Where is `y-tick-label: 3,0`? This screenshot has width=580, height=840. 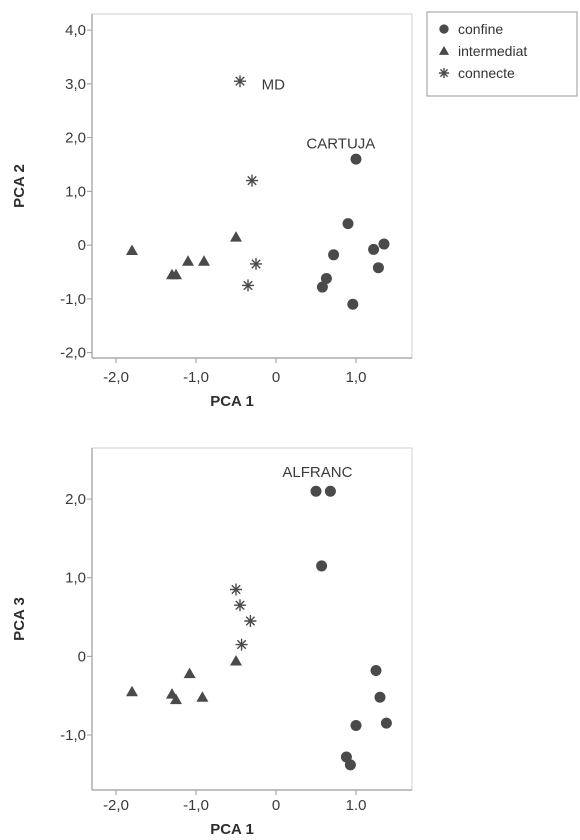
y-tick-label: 3,0 is located at coordinates (75, 84).